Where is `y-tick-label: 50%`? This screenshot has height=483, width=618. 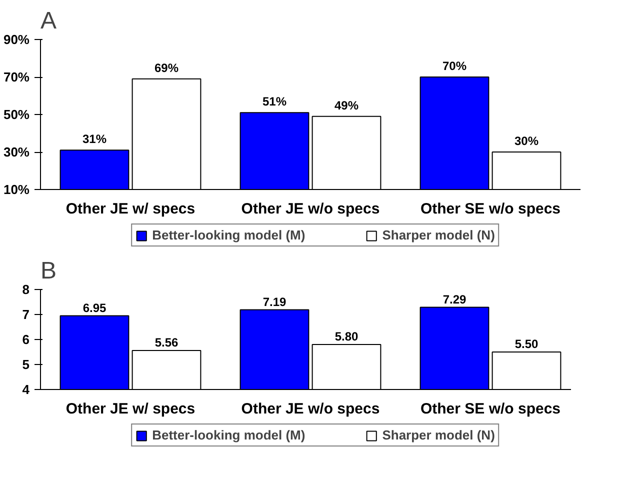 y-tick-label: 50% is located at coordinates (16, 114).